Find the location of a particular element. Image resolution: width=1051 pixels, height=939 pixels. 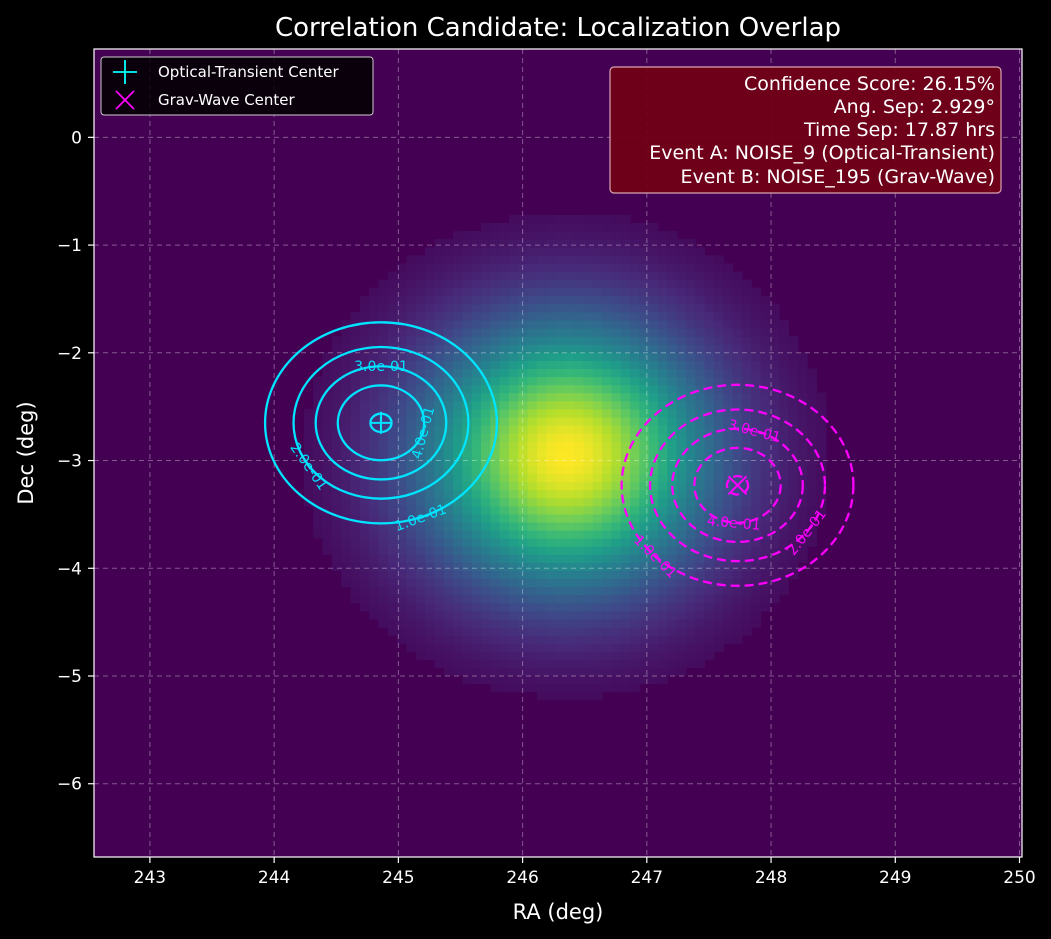

gravwave-contour is located at coordinates (737, 485).